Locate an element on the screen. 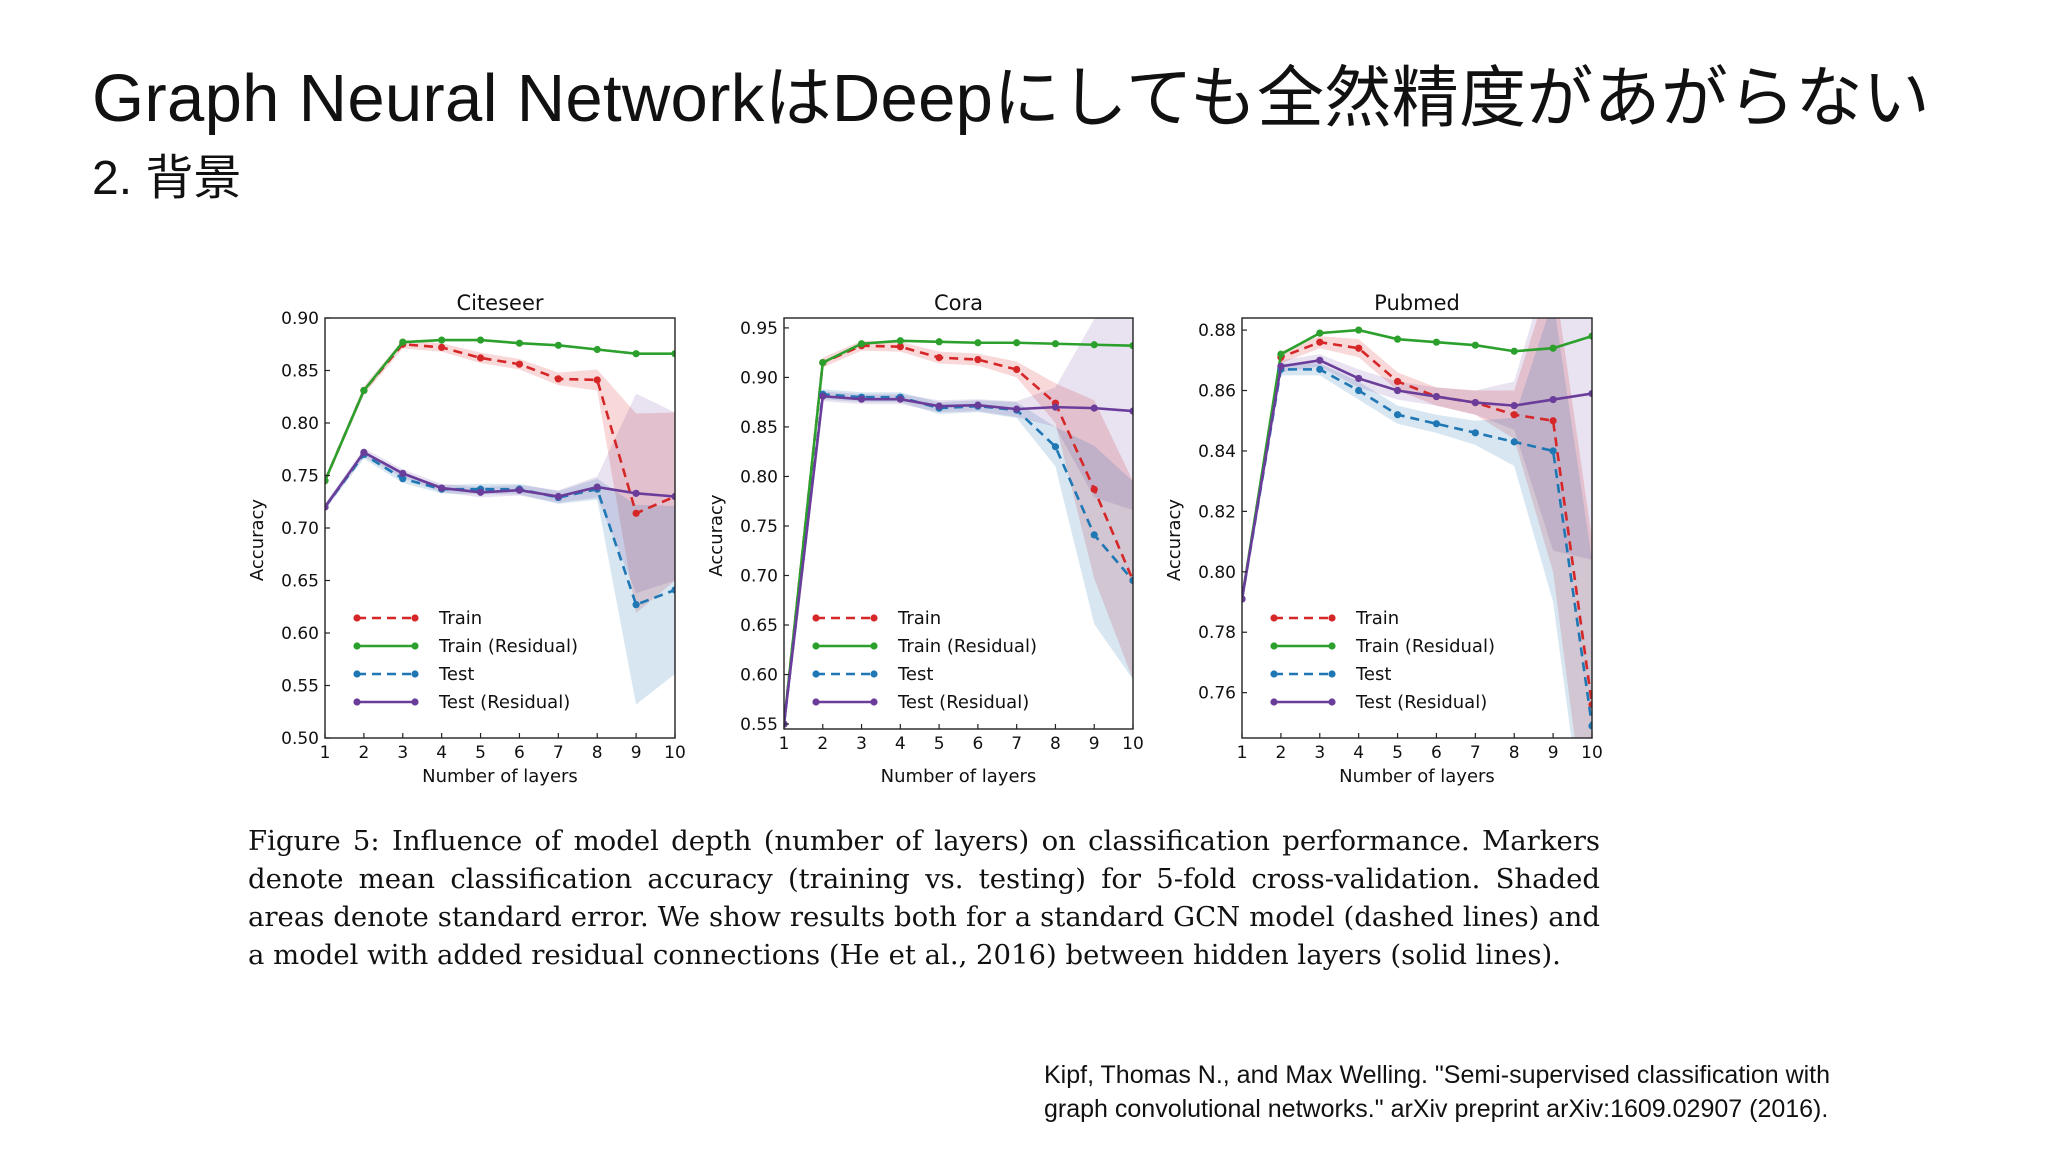 Image resolution: width=2048 pixels, height=1152 pixels. x-tick-label: 3 is located at coordinates (1319, 753).